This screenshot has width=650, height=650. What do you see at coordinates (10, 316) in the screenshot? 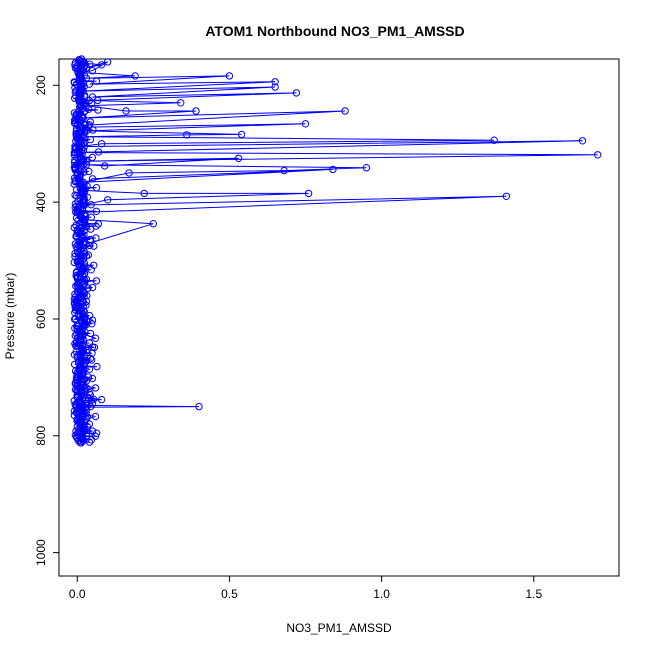
I see `y-axis-label: Pressure (mbar)` at bounding box center [10, 316].